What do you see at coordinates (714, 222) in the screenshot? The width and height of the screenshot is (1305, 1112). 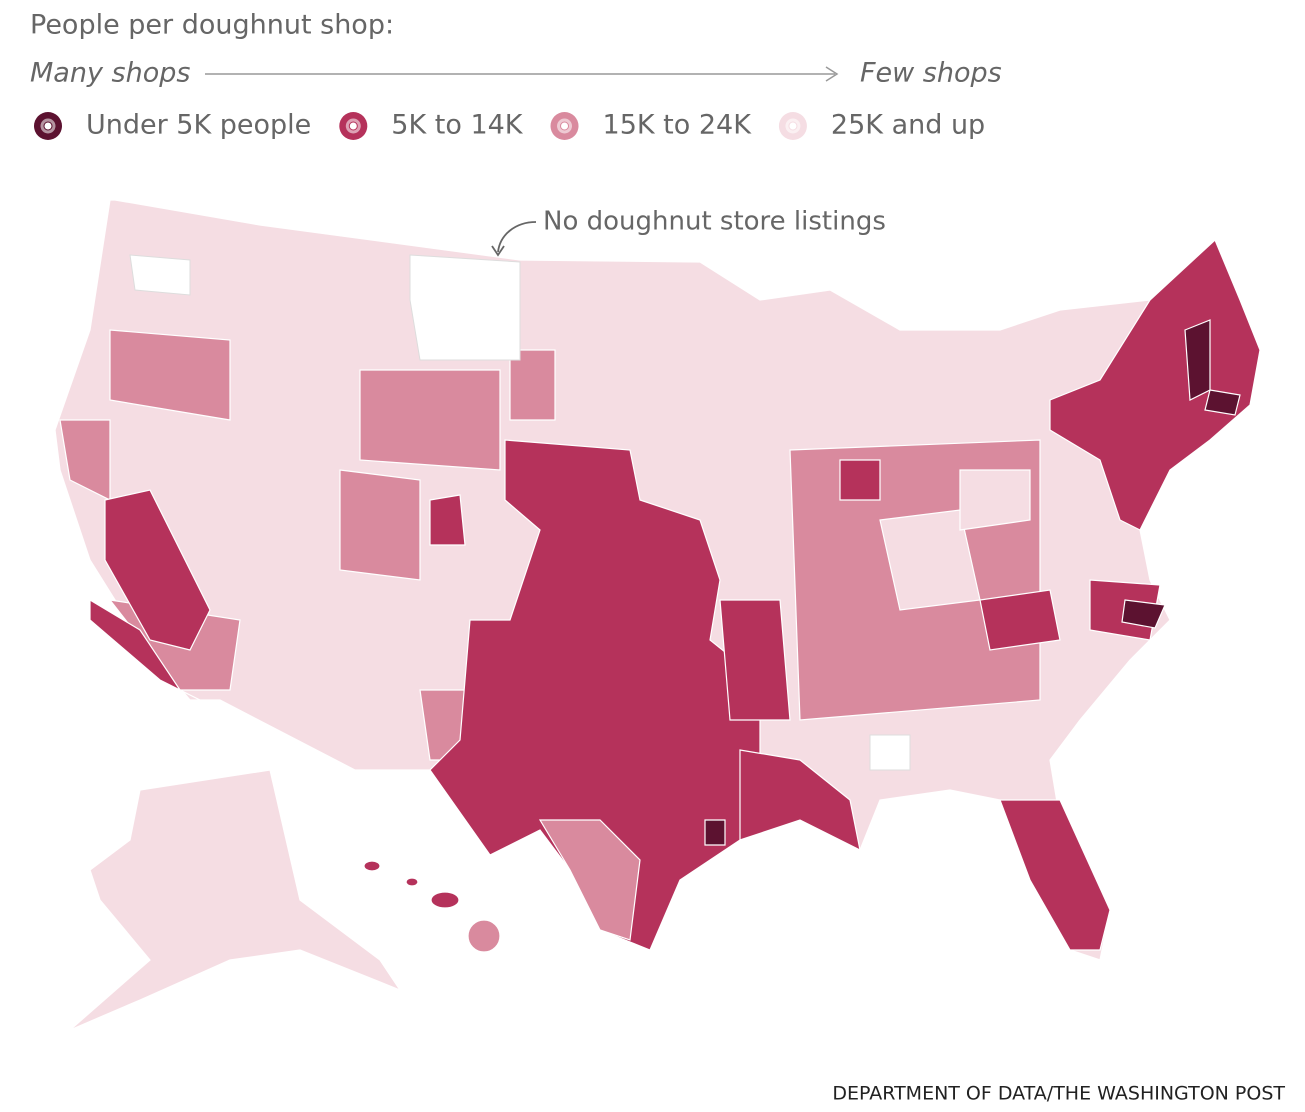 I see `annotation: No doughnut store listings` at bounding box center [714, 222].